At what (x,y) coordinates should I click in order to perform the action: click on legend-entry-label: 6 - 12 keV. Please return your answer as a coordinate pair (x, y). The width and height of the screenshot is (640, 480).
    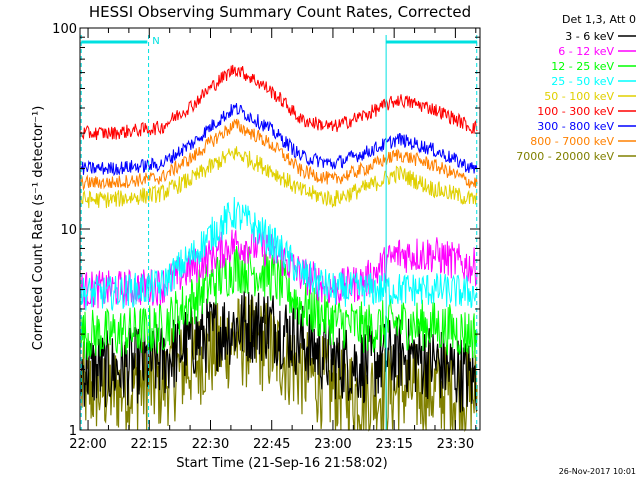
    Looking at the image, I should click on (586, 51).